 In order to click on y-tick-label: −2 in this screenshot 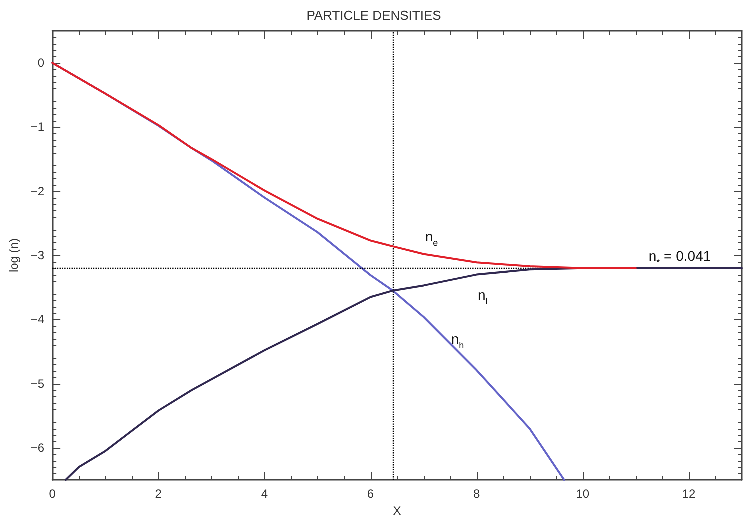, I will do `click(37, 191)`.